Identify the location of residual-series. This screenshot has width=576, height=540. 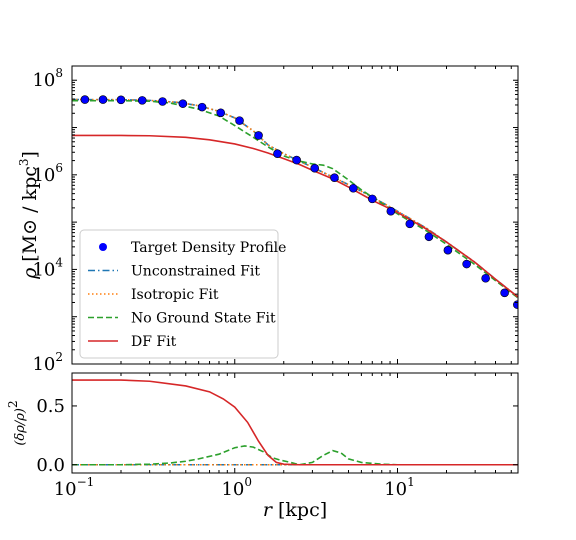
(295, 422).